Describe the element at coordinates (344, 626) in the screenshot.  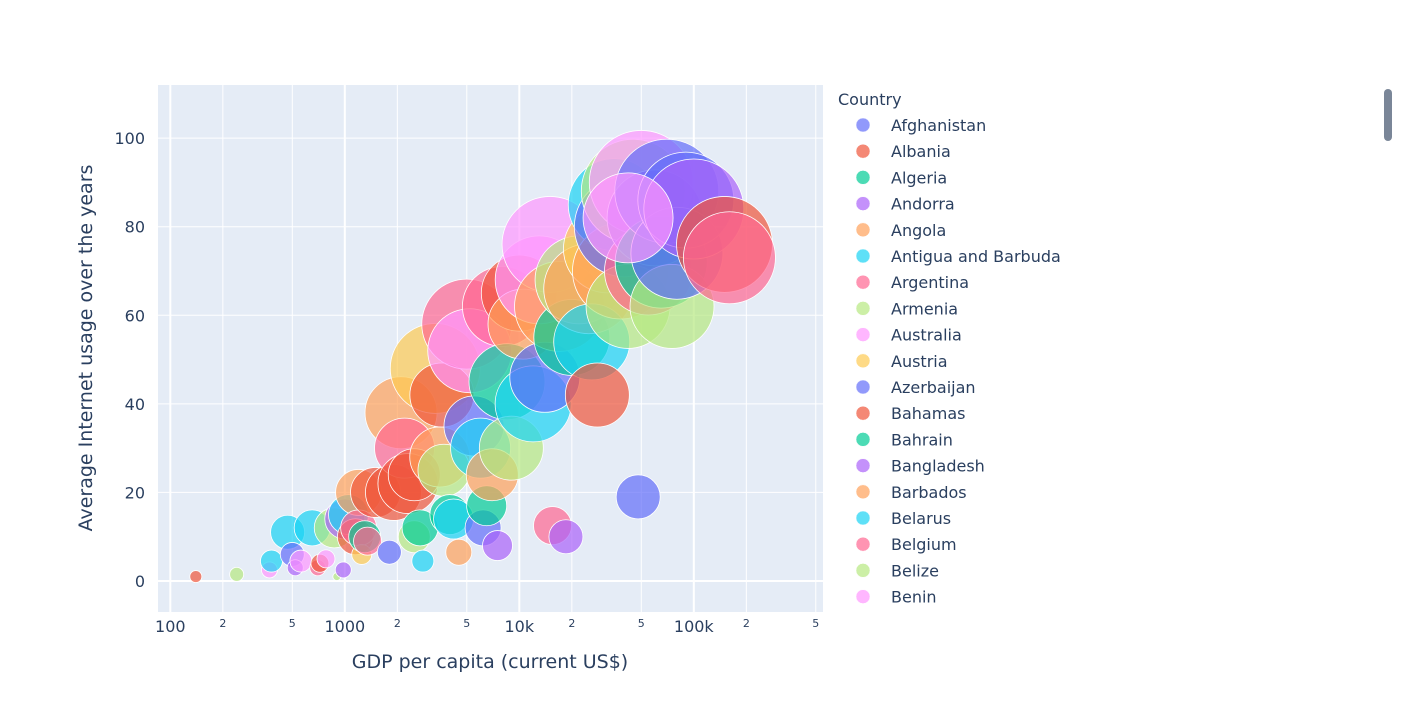
I see `x-tick-label: 1000` at that location.